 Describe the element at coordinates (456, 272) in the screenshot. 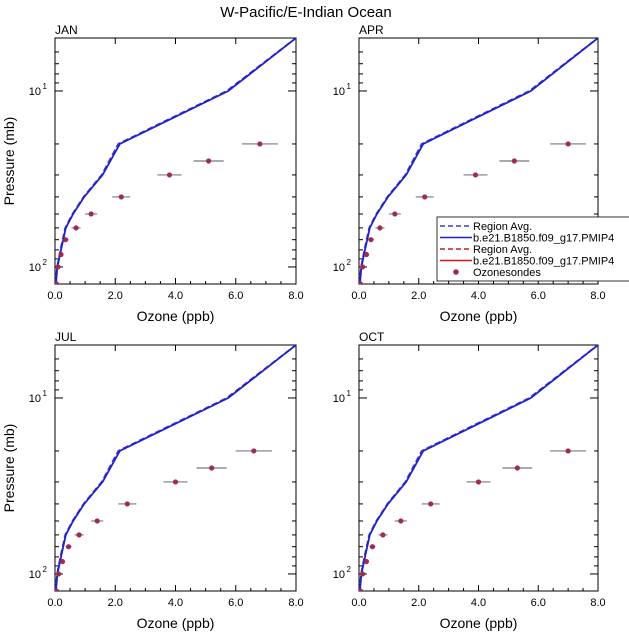

I see `legend-marker` at that location.